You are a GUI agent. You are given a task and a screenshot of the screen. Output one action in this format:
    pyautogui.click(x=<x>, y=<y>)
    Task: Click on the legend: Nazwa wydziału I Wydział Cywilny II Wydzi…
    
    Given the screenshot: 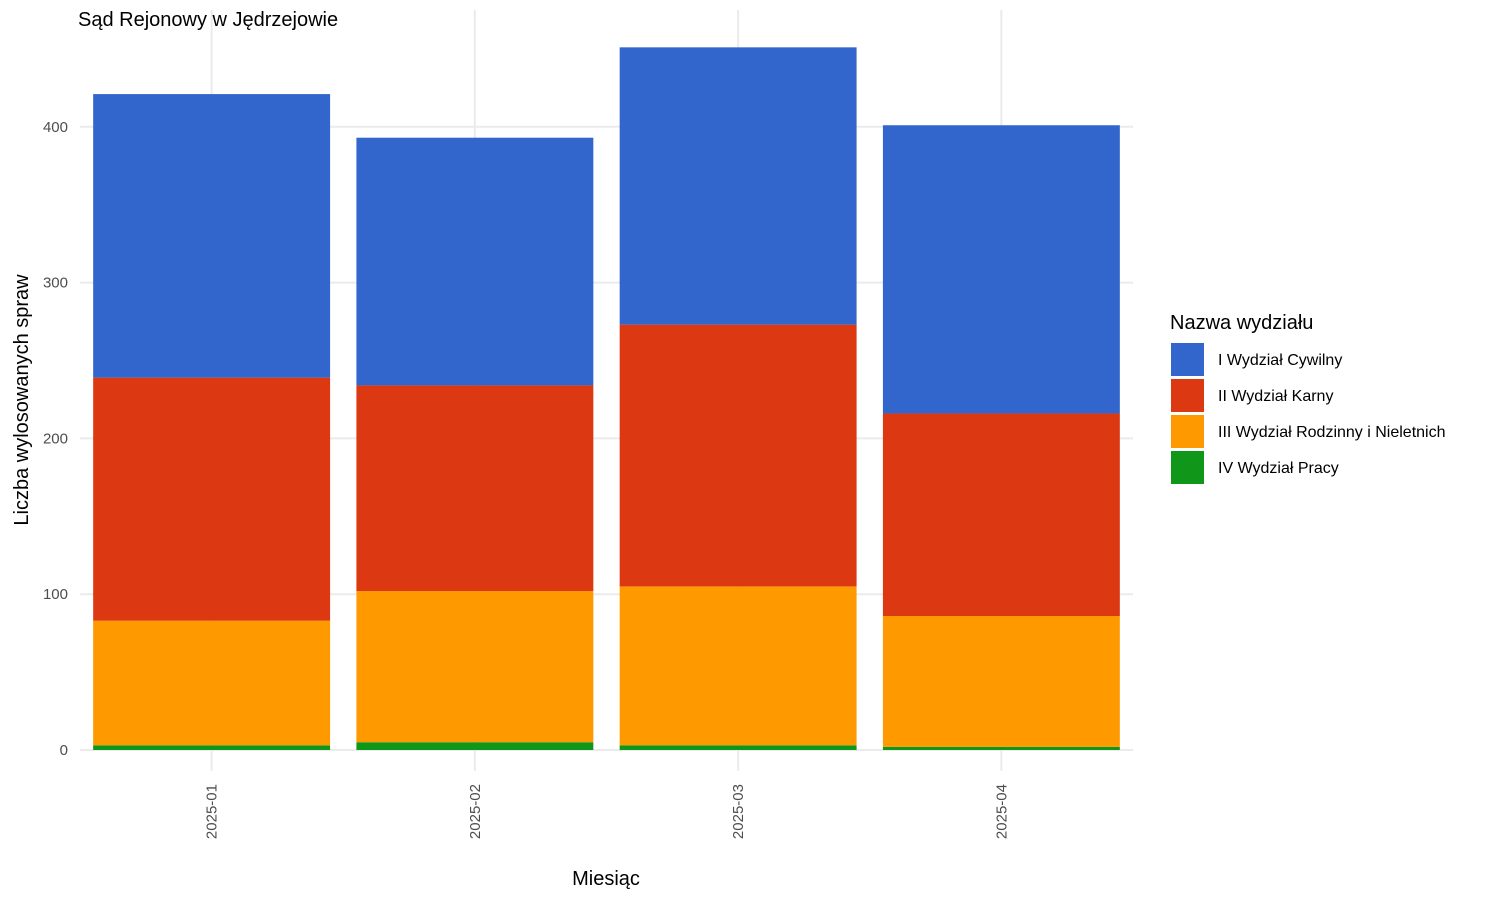 What is the action you would take?
    pyautogui.click(x=1308, y=398)
    